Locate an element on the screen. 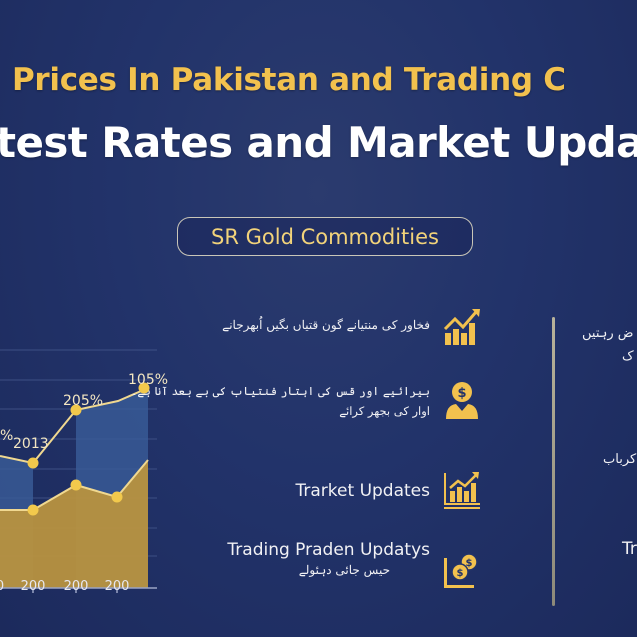  right-text: ک is located at coordinates (628, 356).